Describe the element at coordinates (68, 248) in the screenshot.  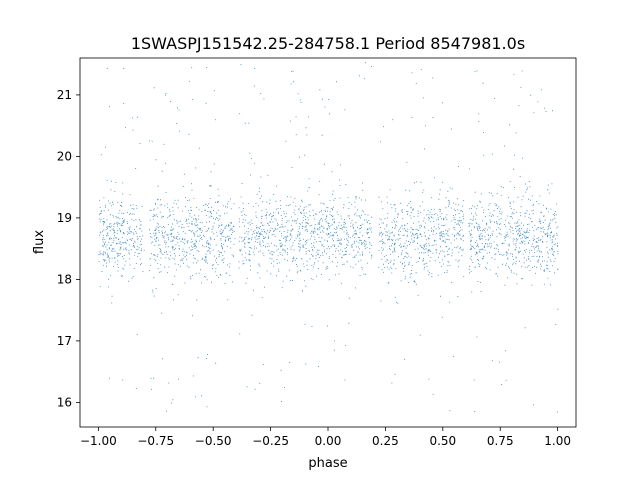
I see `y-axis: 16 17 18 19 20 21` at that location.